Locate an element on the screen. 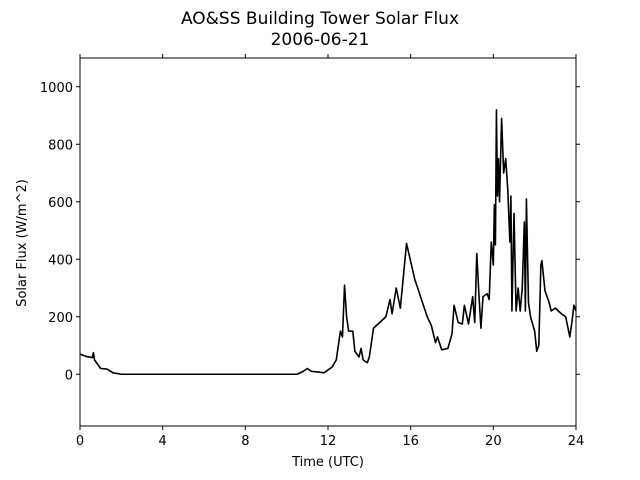 This screenshot has width=640, height=480. y-tick-label: 200 is located at coordinates (60, 318).